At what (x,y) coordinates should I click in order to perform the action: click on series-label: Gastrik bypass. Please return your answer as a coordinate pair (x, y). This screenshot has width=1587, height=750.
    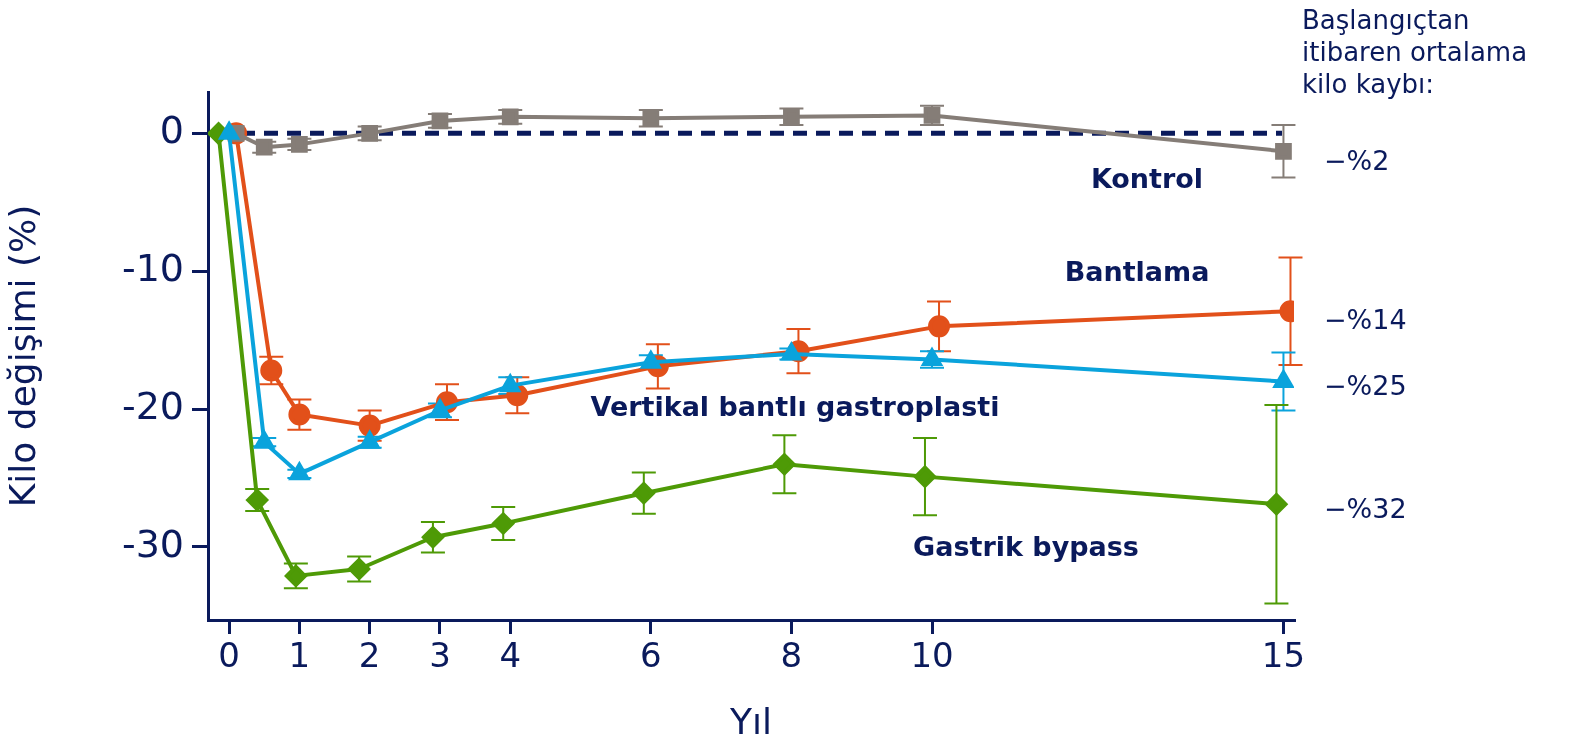
    Looking at the image, I should click on (1026, 546).